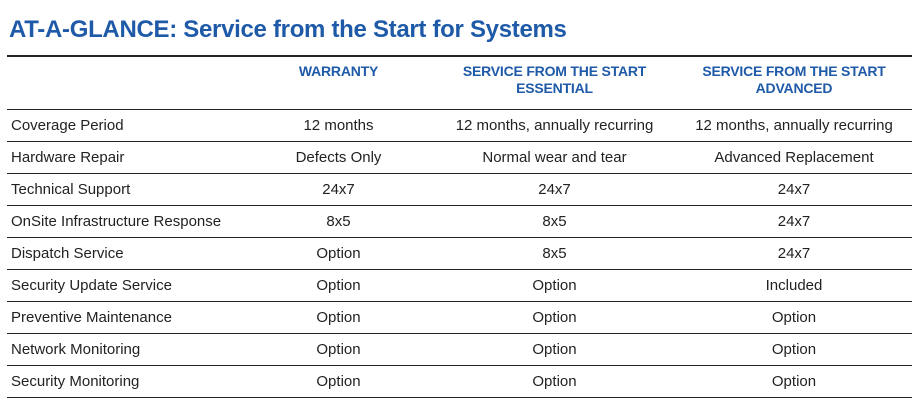  What do you see at coordinates (459, 56) in the screenshot?
I see `top-rule` at bounding box center [459, 56].